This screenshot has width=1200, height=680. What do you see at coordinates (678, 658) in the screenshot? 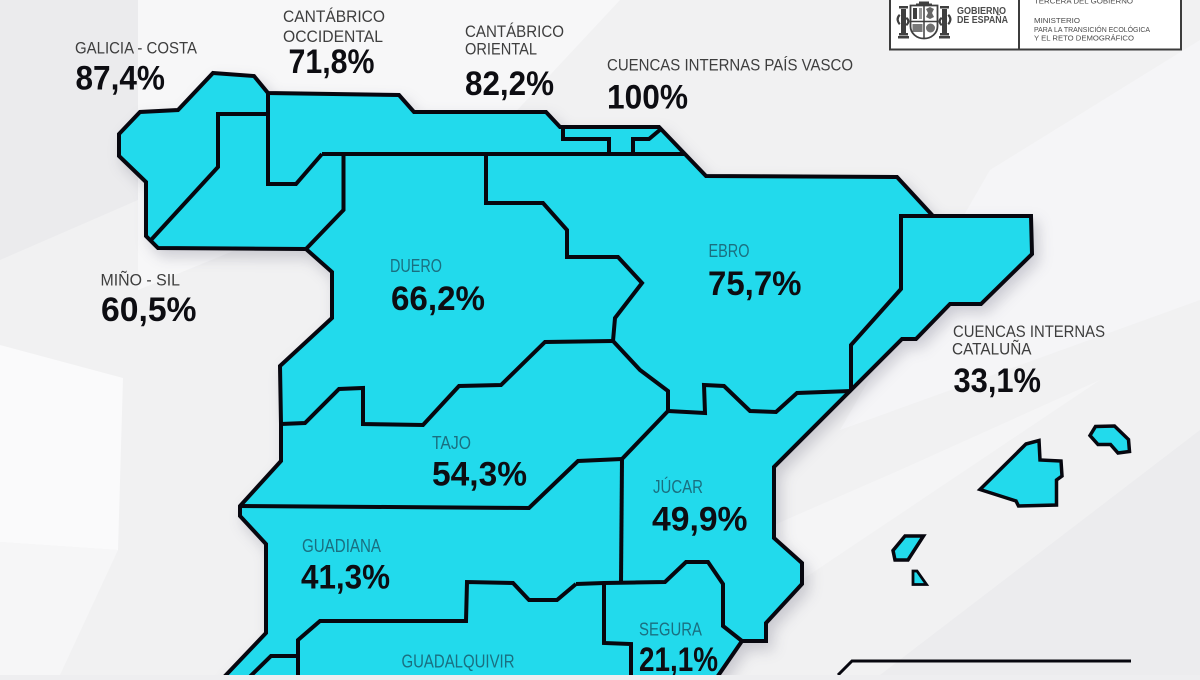
I see `svg-text: 21,1%` at bounding box center [678, 658].